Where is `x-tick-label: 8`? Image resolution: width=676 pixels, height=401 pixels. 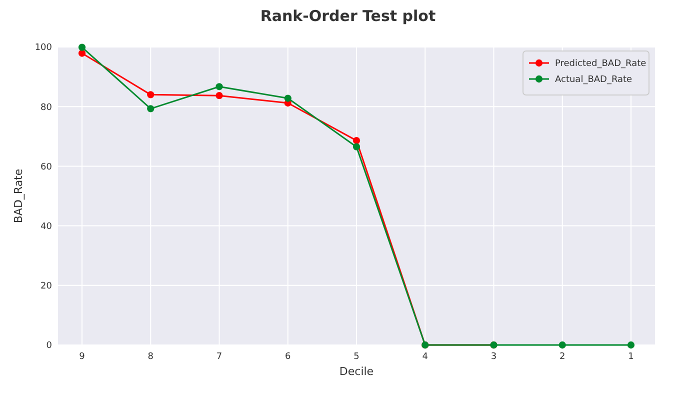 x-tick-label: 8 is located at coordinates (151, 357).